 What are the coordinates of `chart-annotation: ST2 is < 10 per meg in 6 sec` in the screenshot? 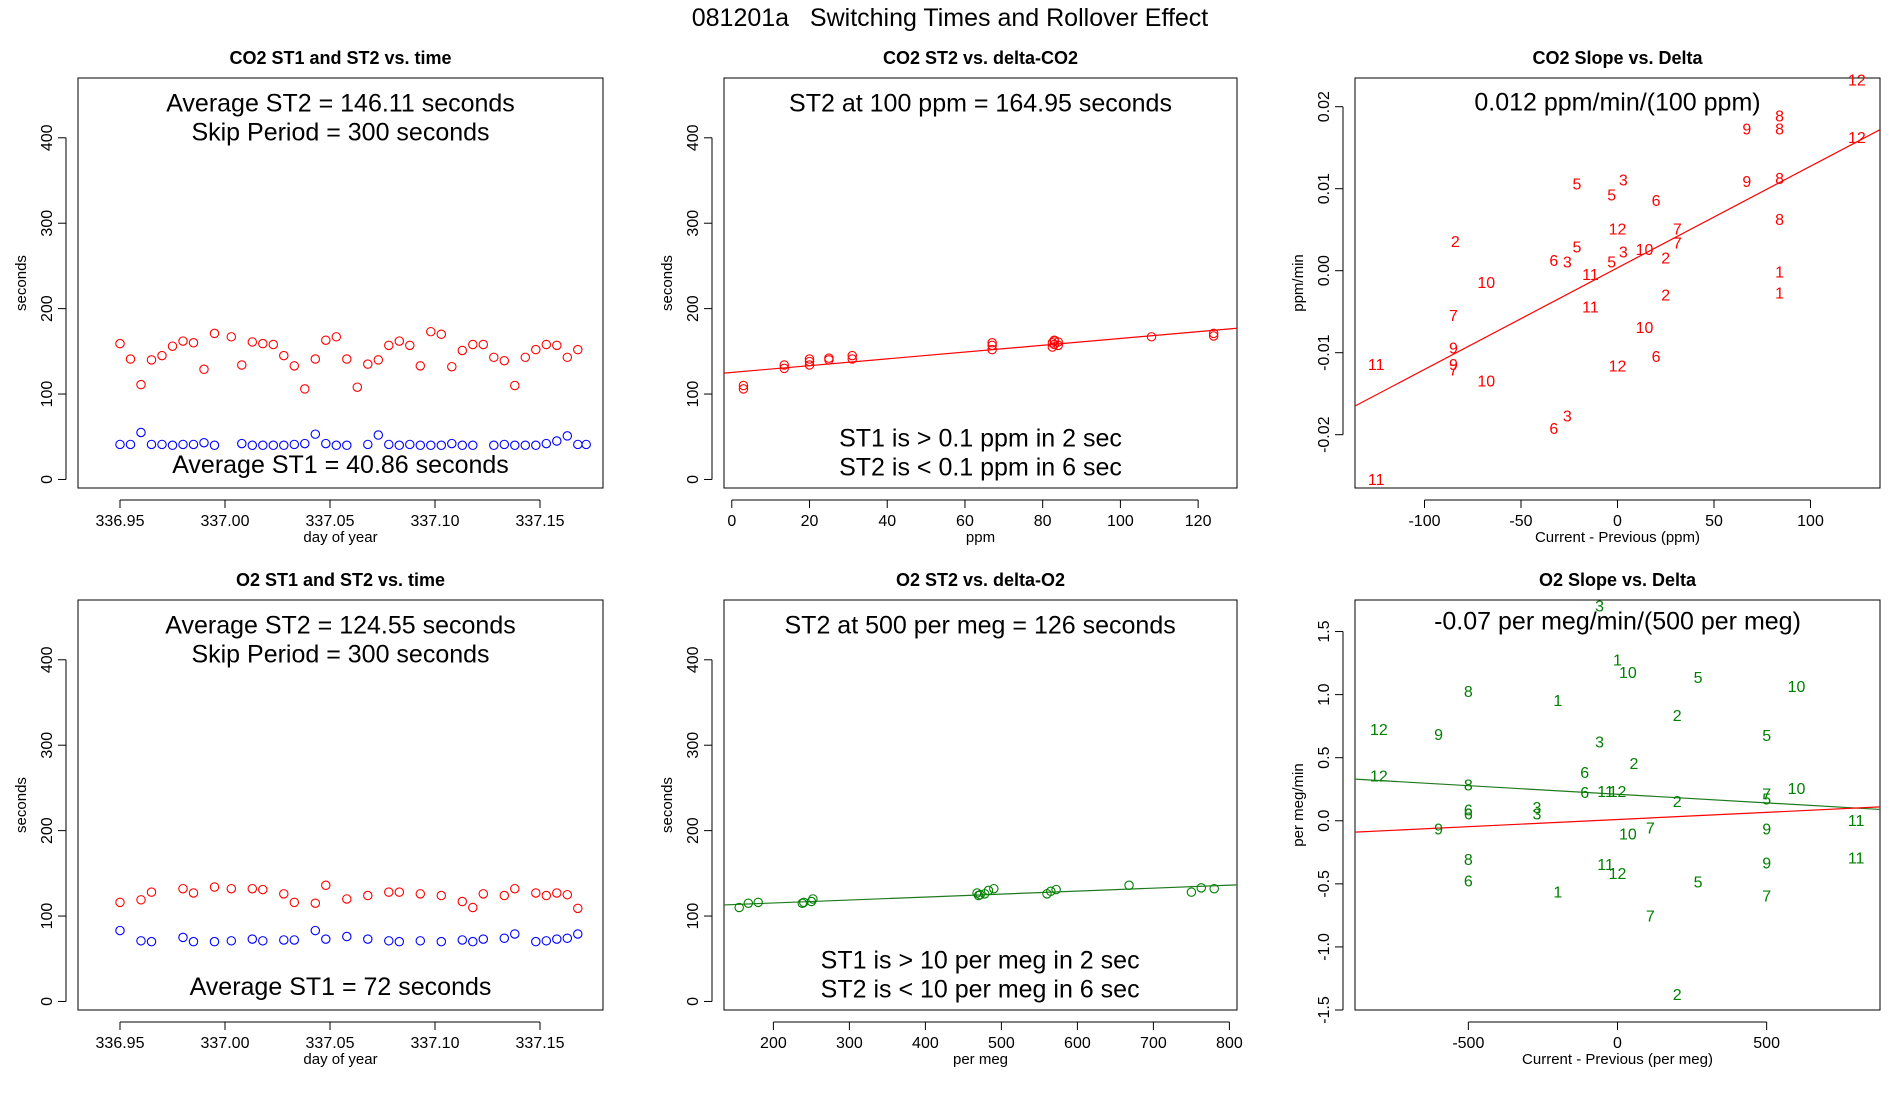 It's located at (980, 990).